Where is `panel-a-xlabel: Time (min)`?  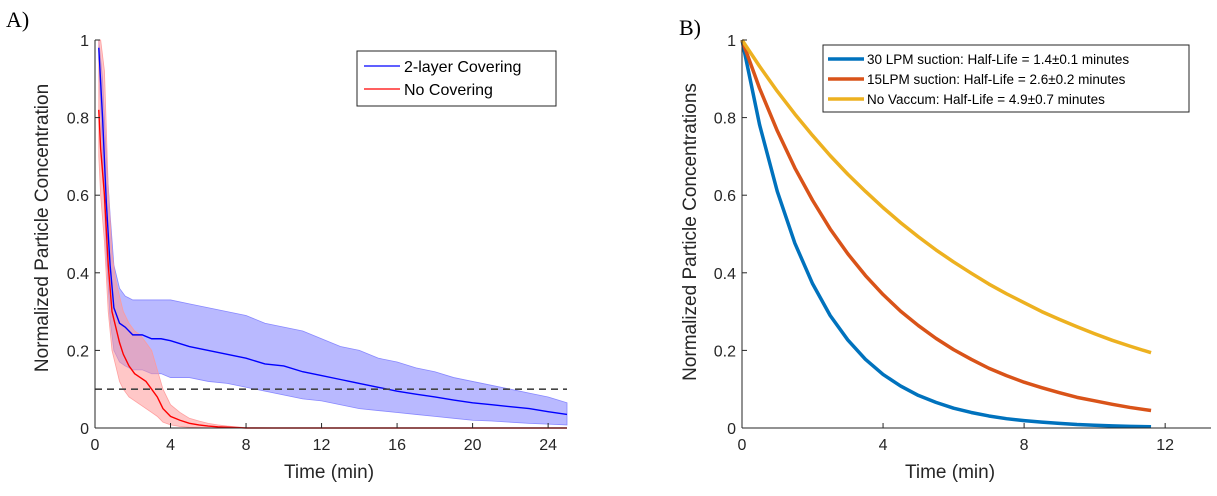 panel-a-xlabel: Time (min) is located at coordinates (329, 472).